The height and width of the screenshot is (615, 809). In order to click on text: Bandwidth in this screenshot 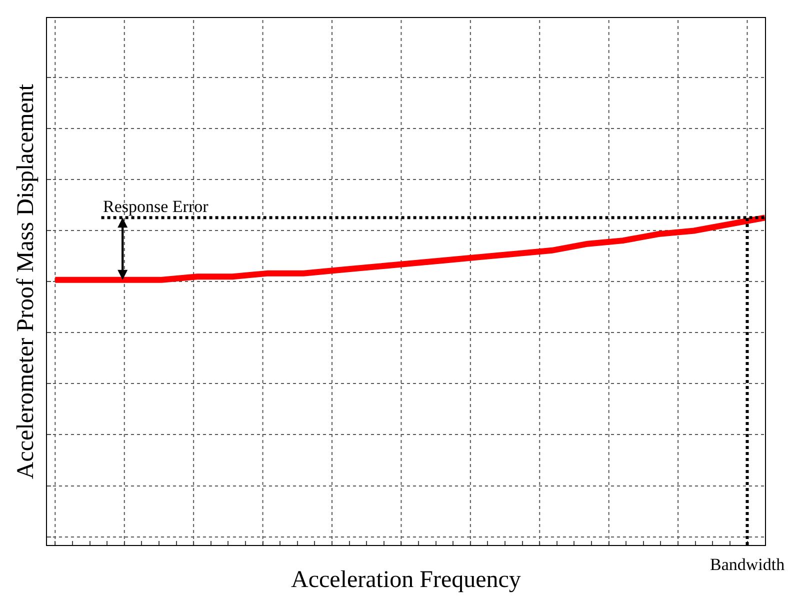, I will do `click(748, 564)`.